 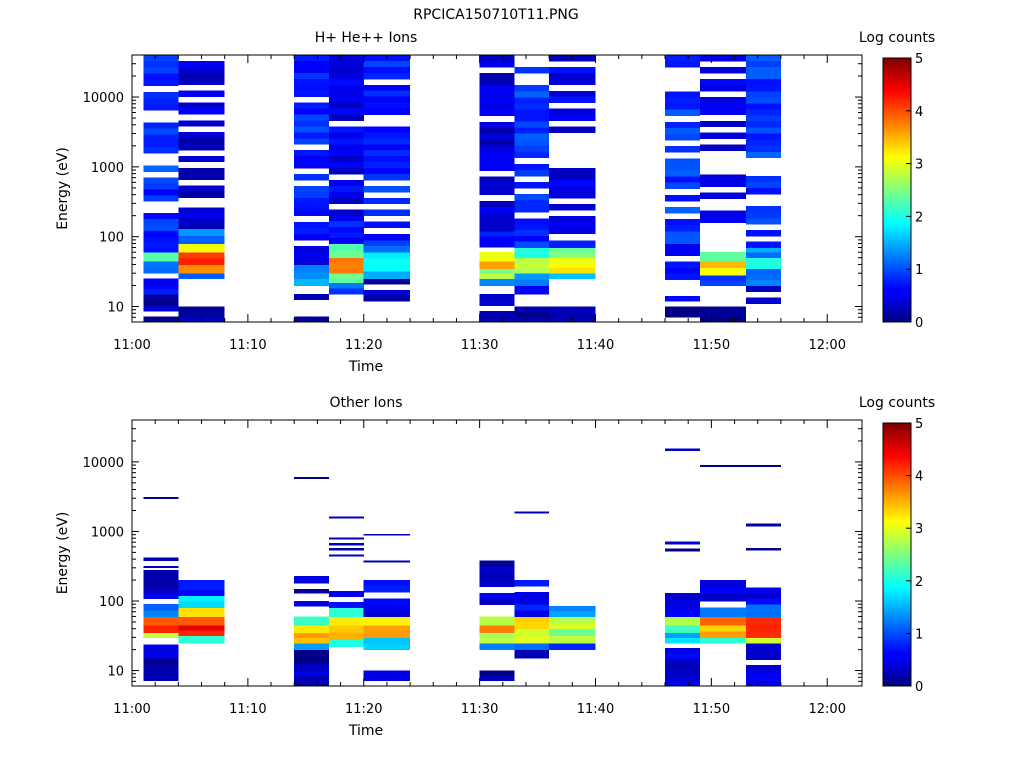 What do you see at coordinates (919, 424) in the screenshot?
I see `colorbar-tick-label: 5` at bounding box center [919, 424].